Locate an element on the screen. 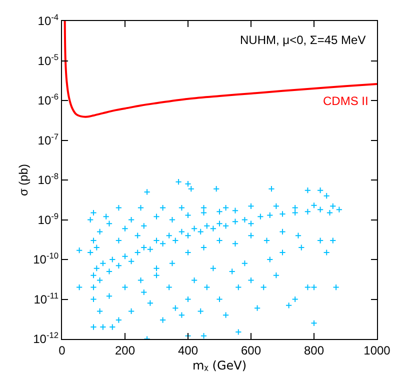 The height and width of the screenshot is (382, 403). y-tick-label: 10$^{-5}$ is located at coordinates (48, 60).